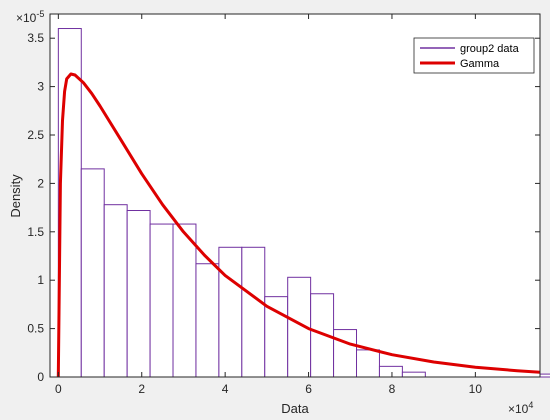  I want to click on x-axis-label: Data, so click(295, 408).